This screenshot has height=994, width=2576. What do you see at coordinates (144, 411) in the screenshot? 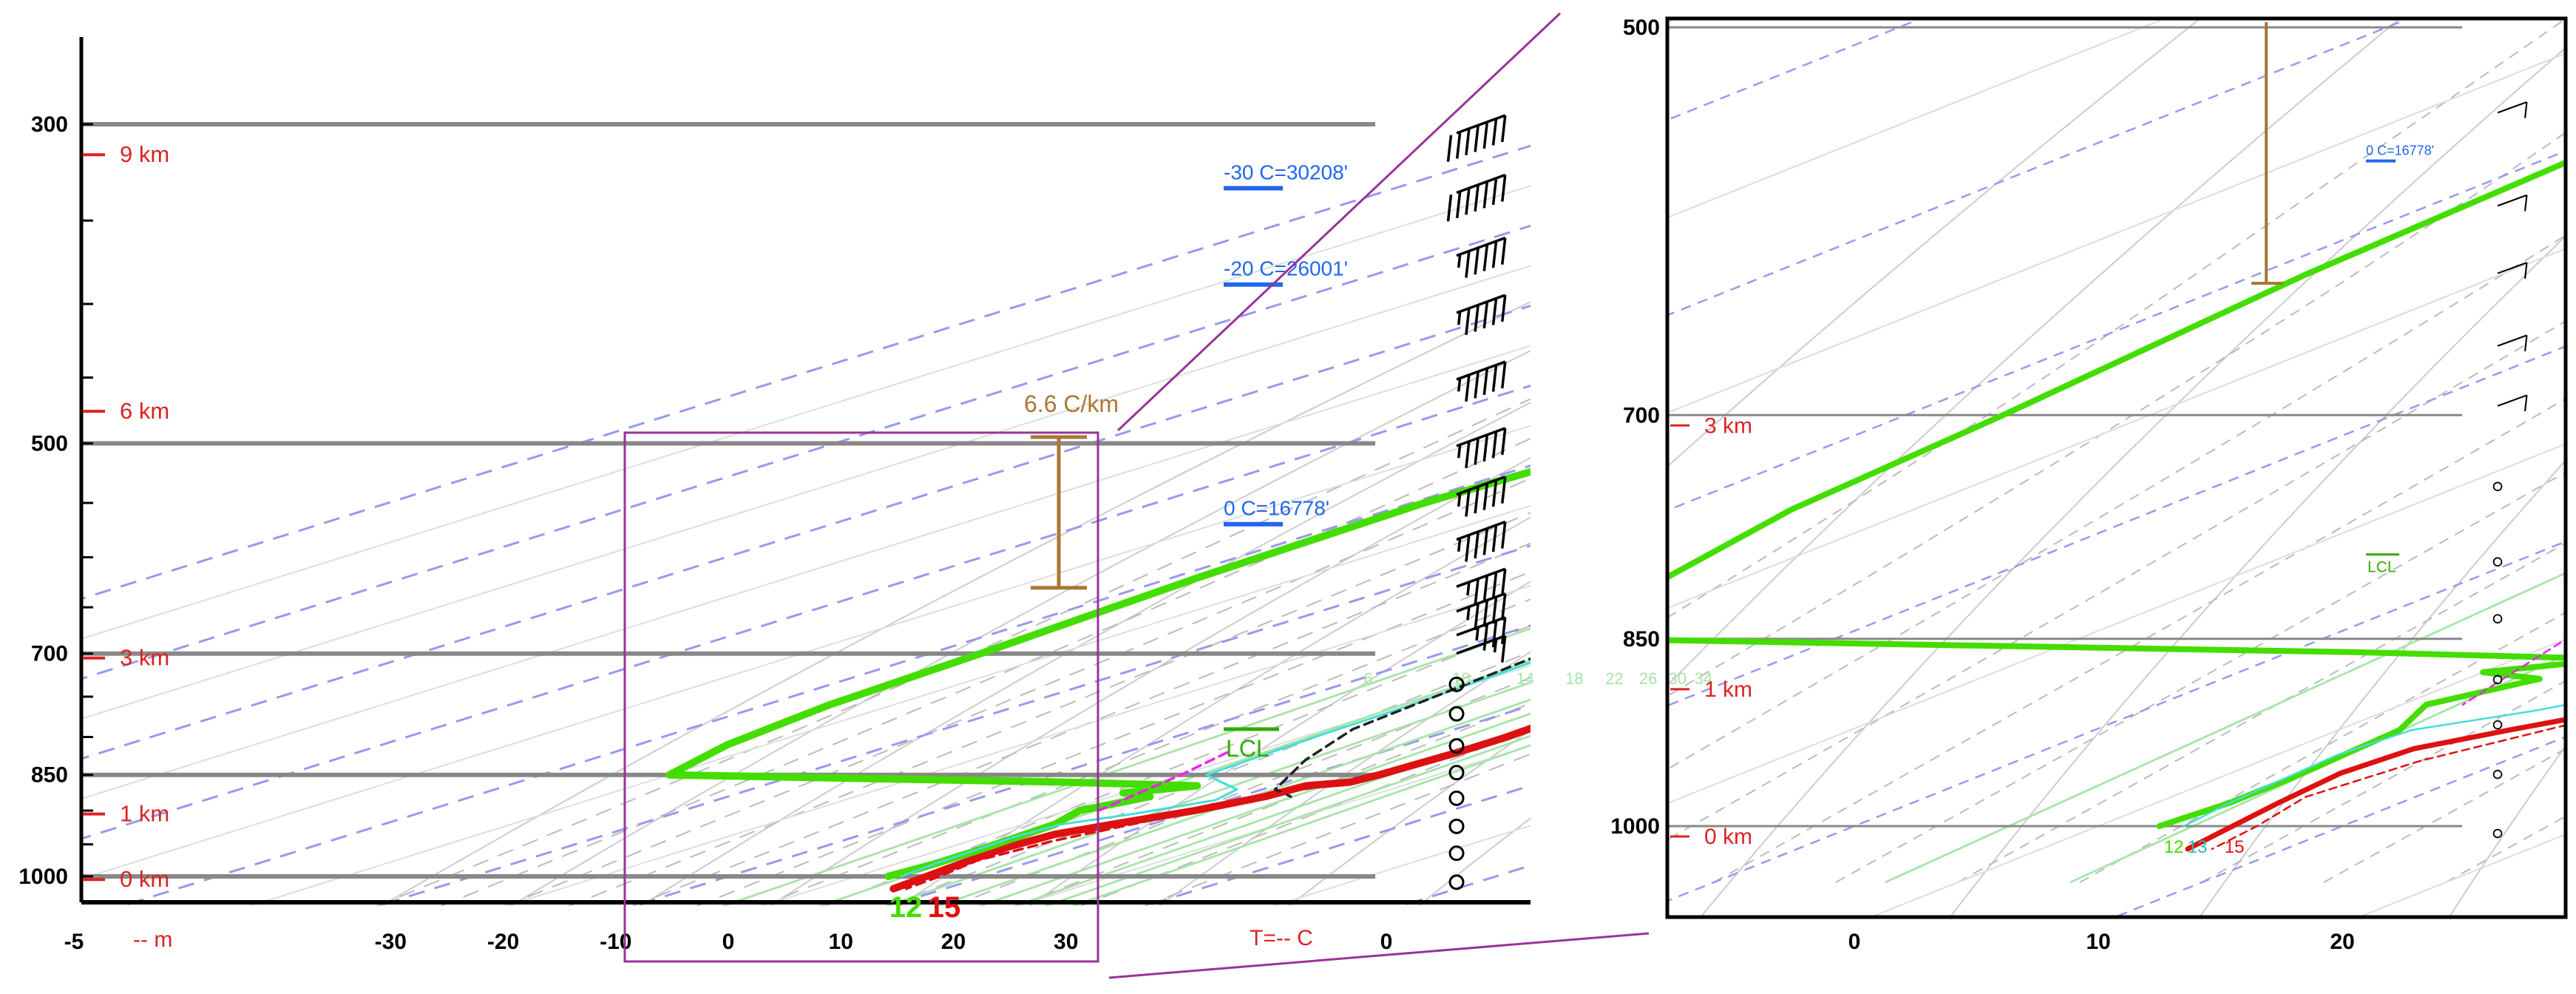
I see `height-label: 6 km` at bounding box center [144, 411].